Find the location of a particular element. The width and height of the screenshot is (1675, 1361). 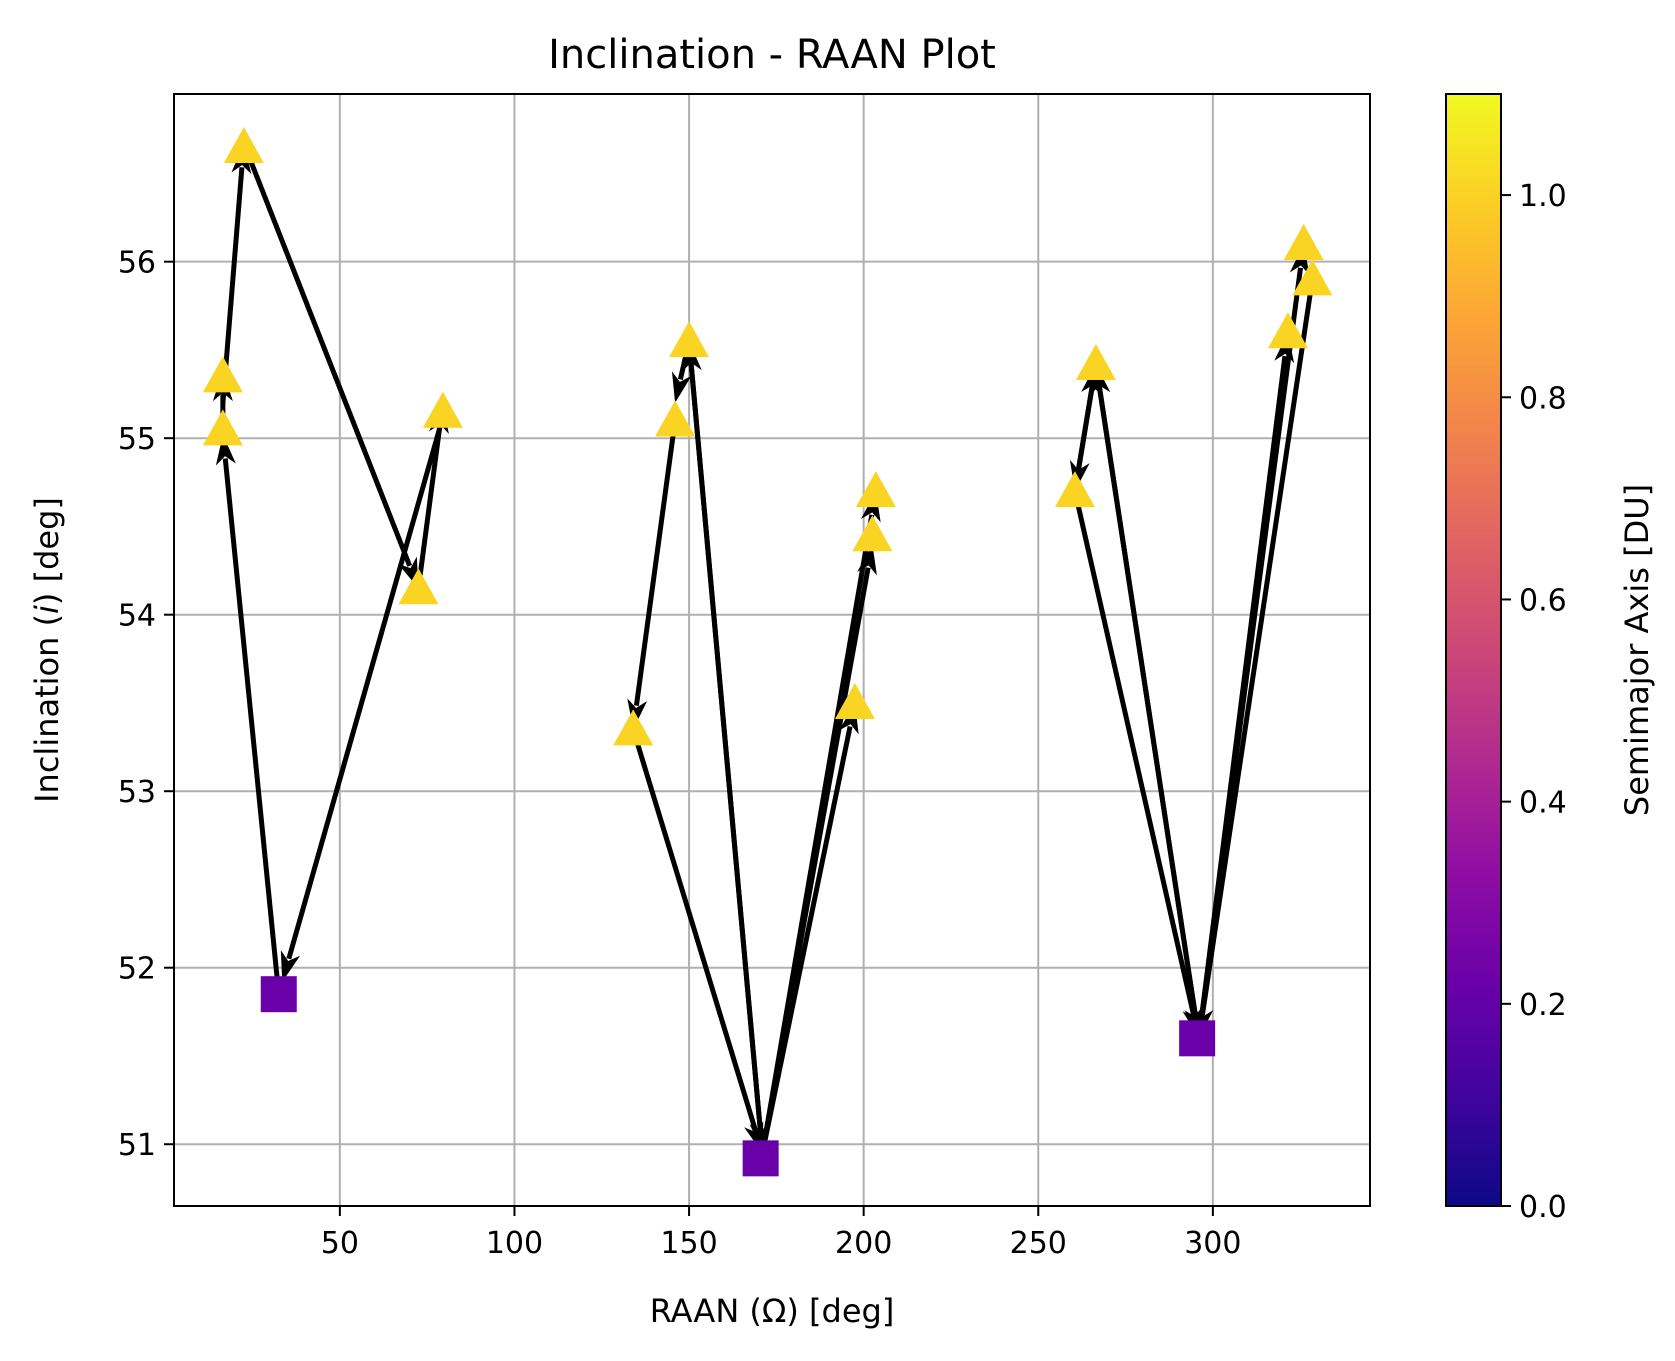

colorbar-tick-label: 0.0 is located at coordinates (1543, 1207).